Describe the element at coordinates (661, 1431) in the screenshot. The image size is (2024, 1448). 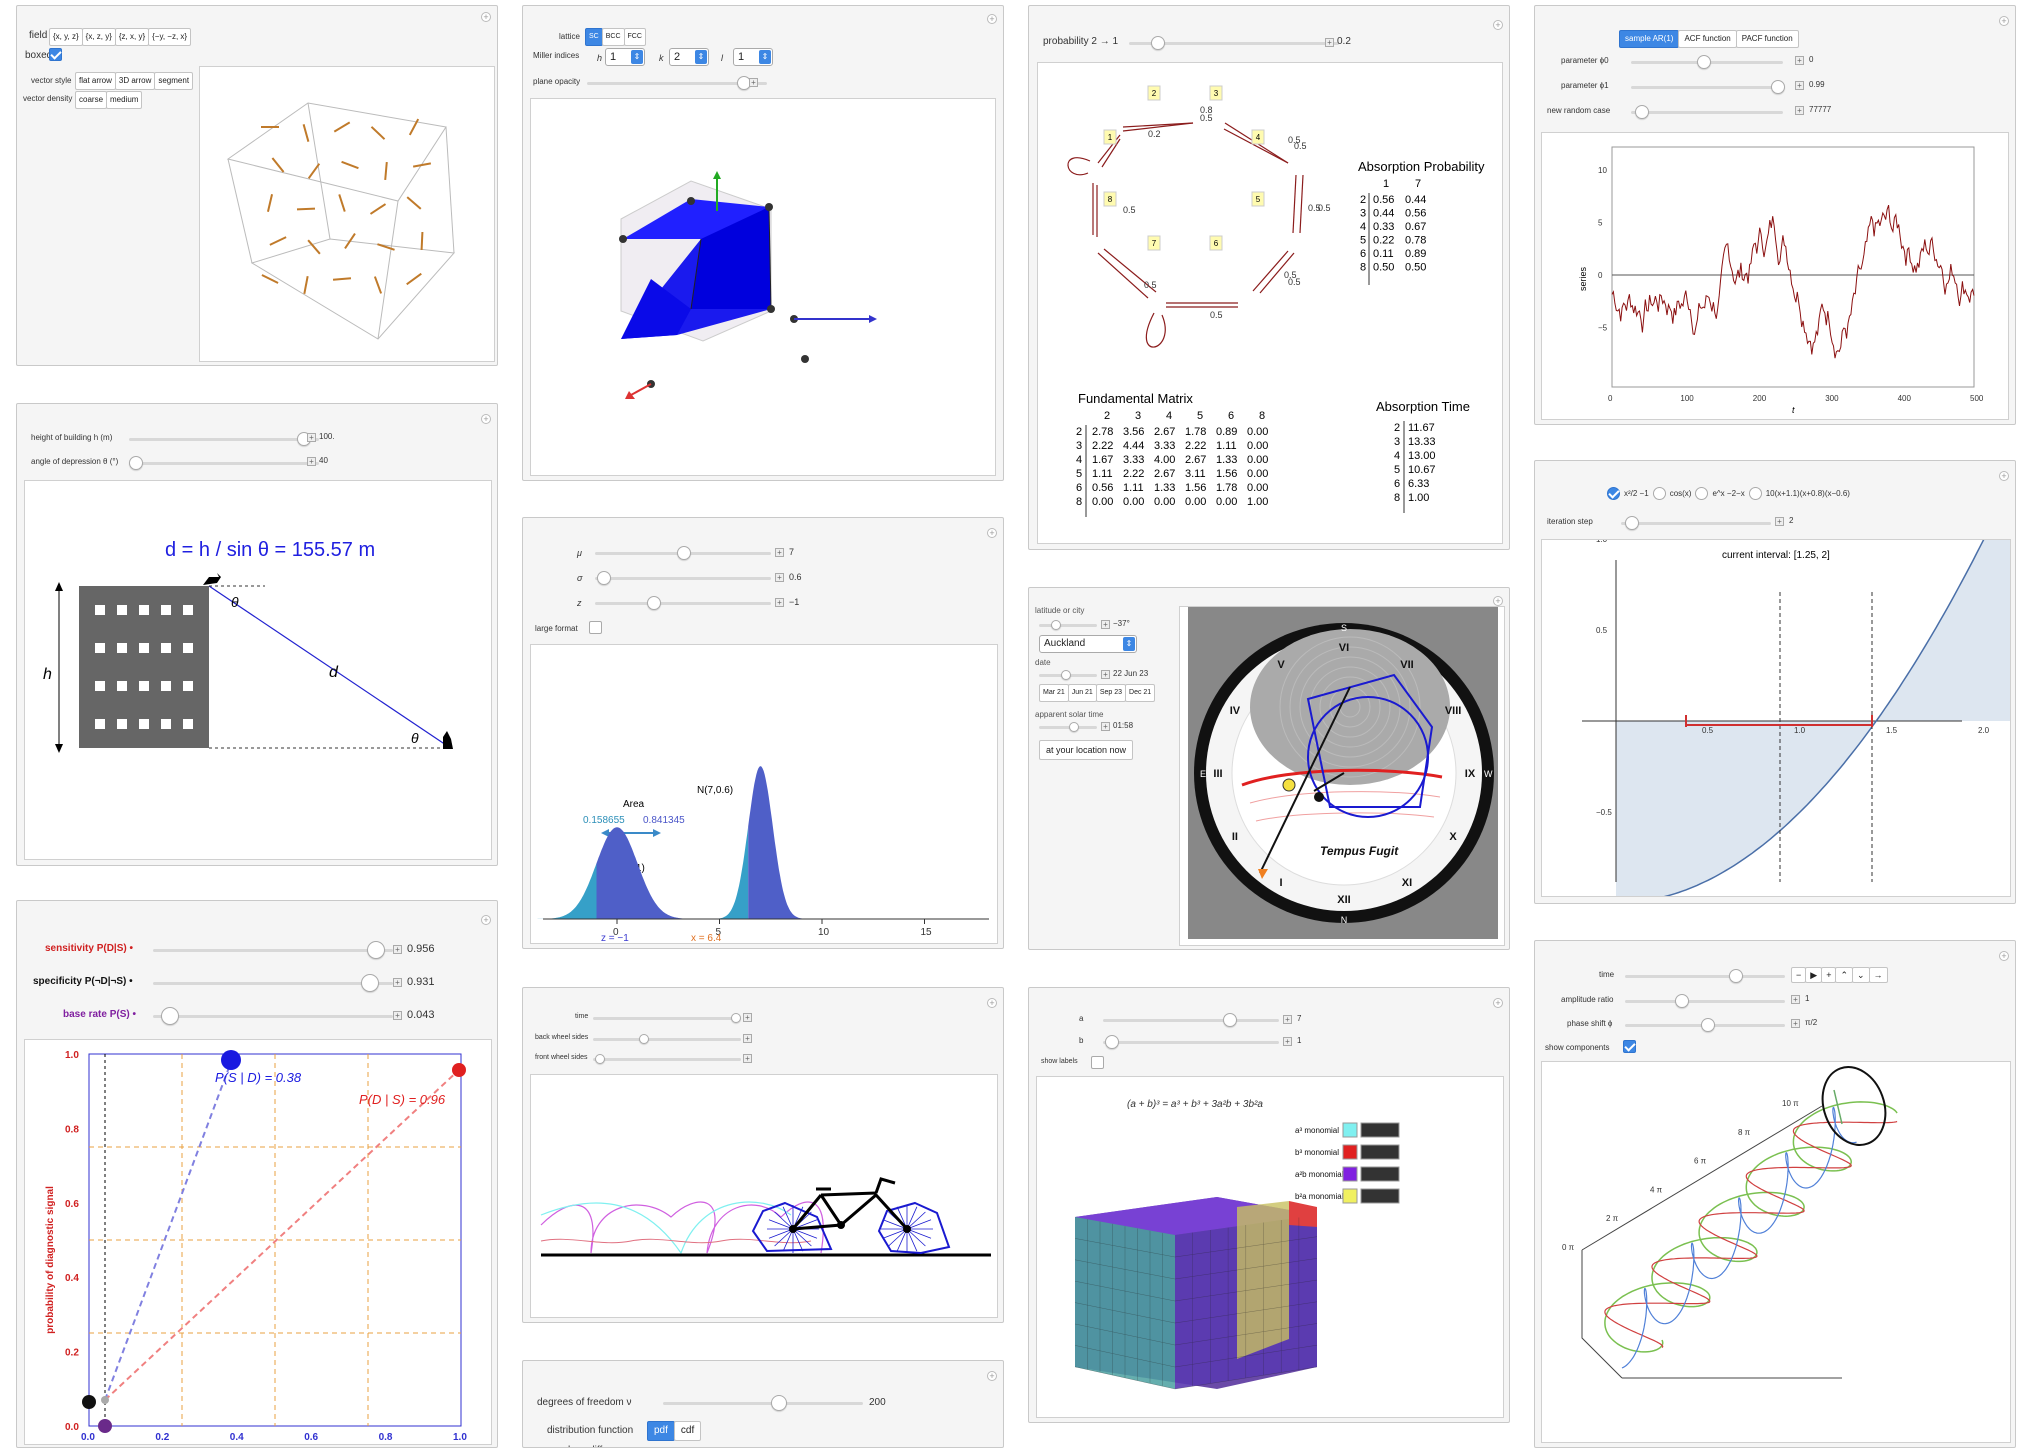
I see `pdf-button: pdf` at that location.